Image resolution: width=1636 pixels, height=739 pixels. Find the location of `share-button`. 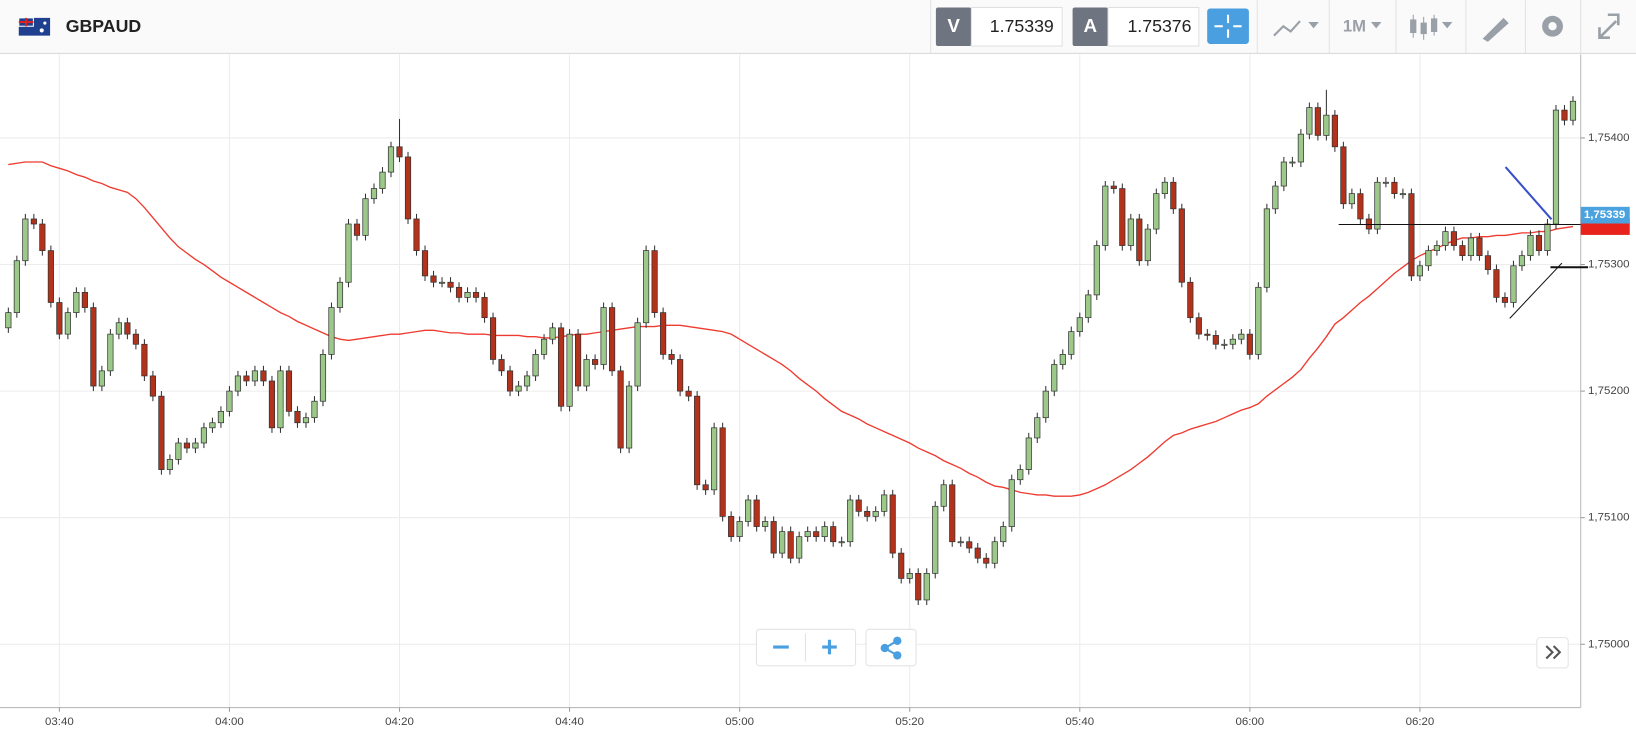

share-button is located at coordinates (891, 647).